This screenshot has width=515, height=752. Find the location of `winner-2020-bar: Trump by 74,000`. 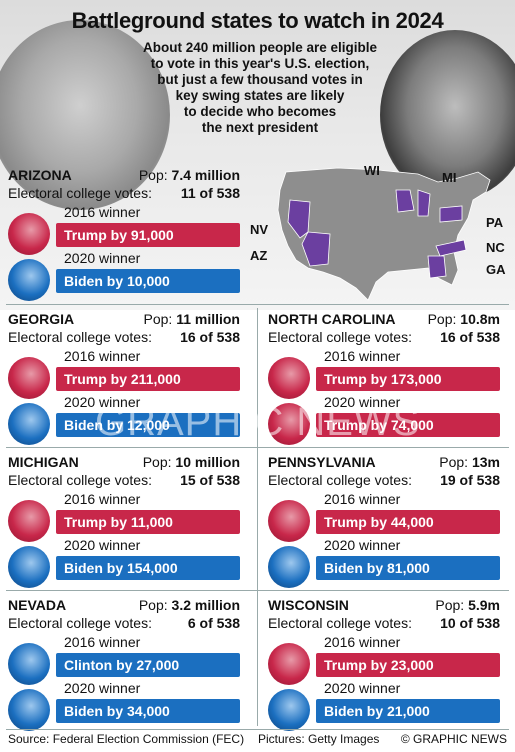

winner-2020-bar: Trump by 74,000 is located at coordinates (408, 425).